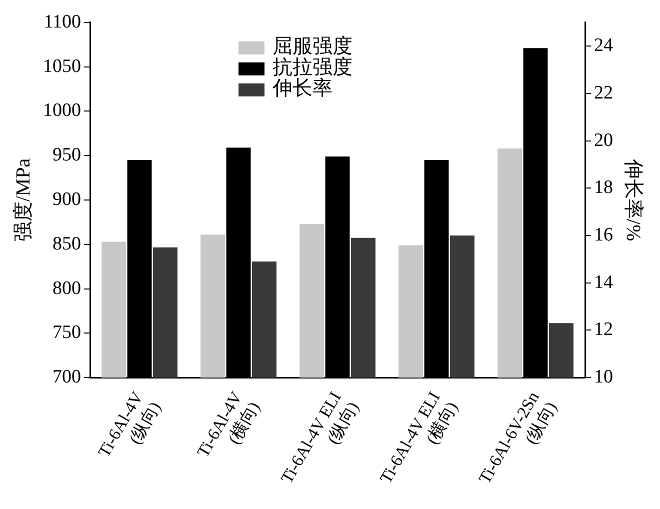 This screenshot has height=509, width=660. I want to click on y-tick-label: 850, so click(66, 243).